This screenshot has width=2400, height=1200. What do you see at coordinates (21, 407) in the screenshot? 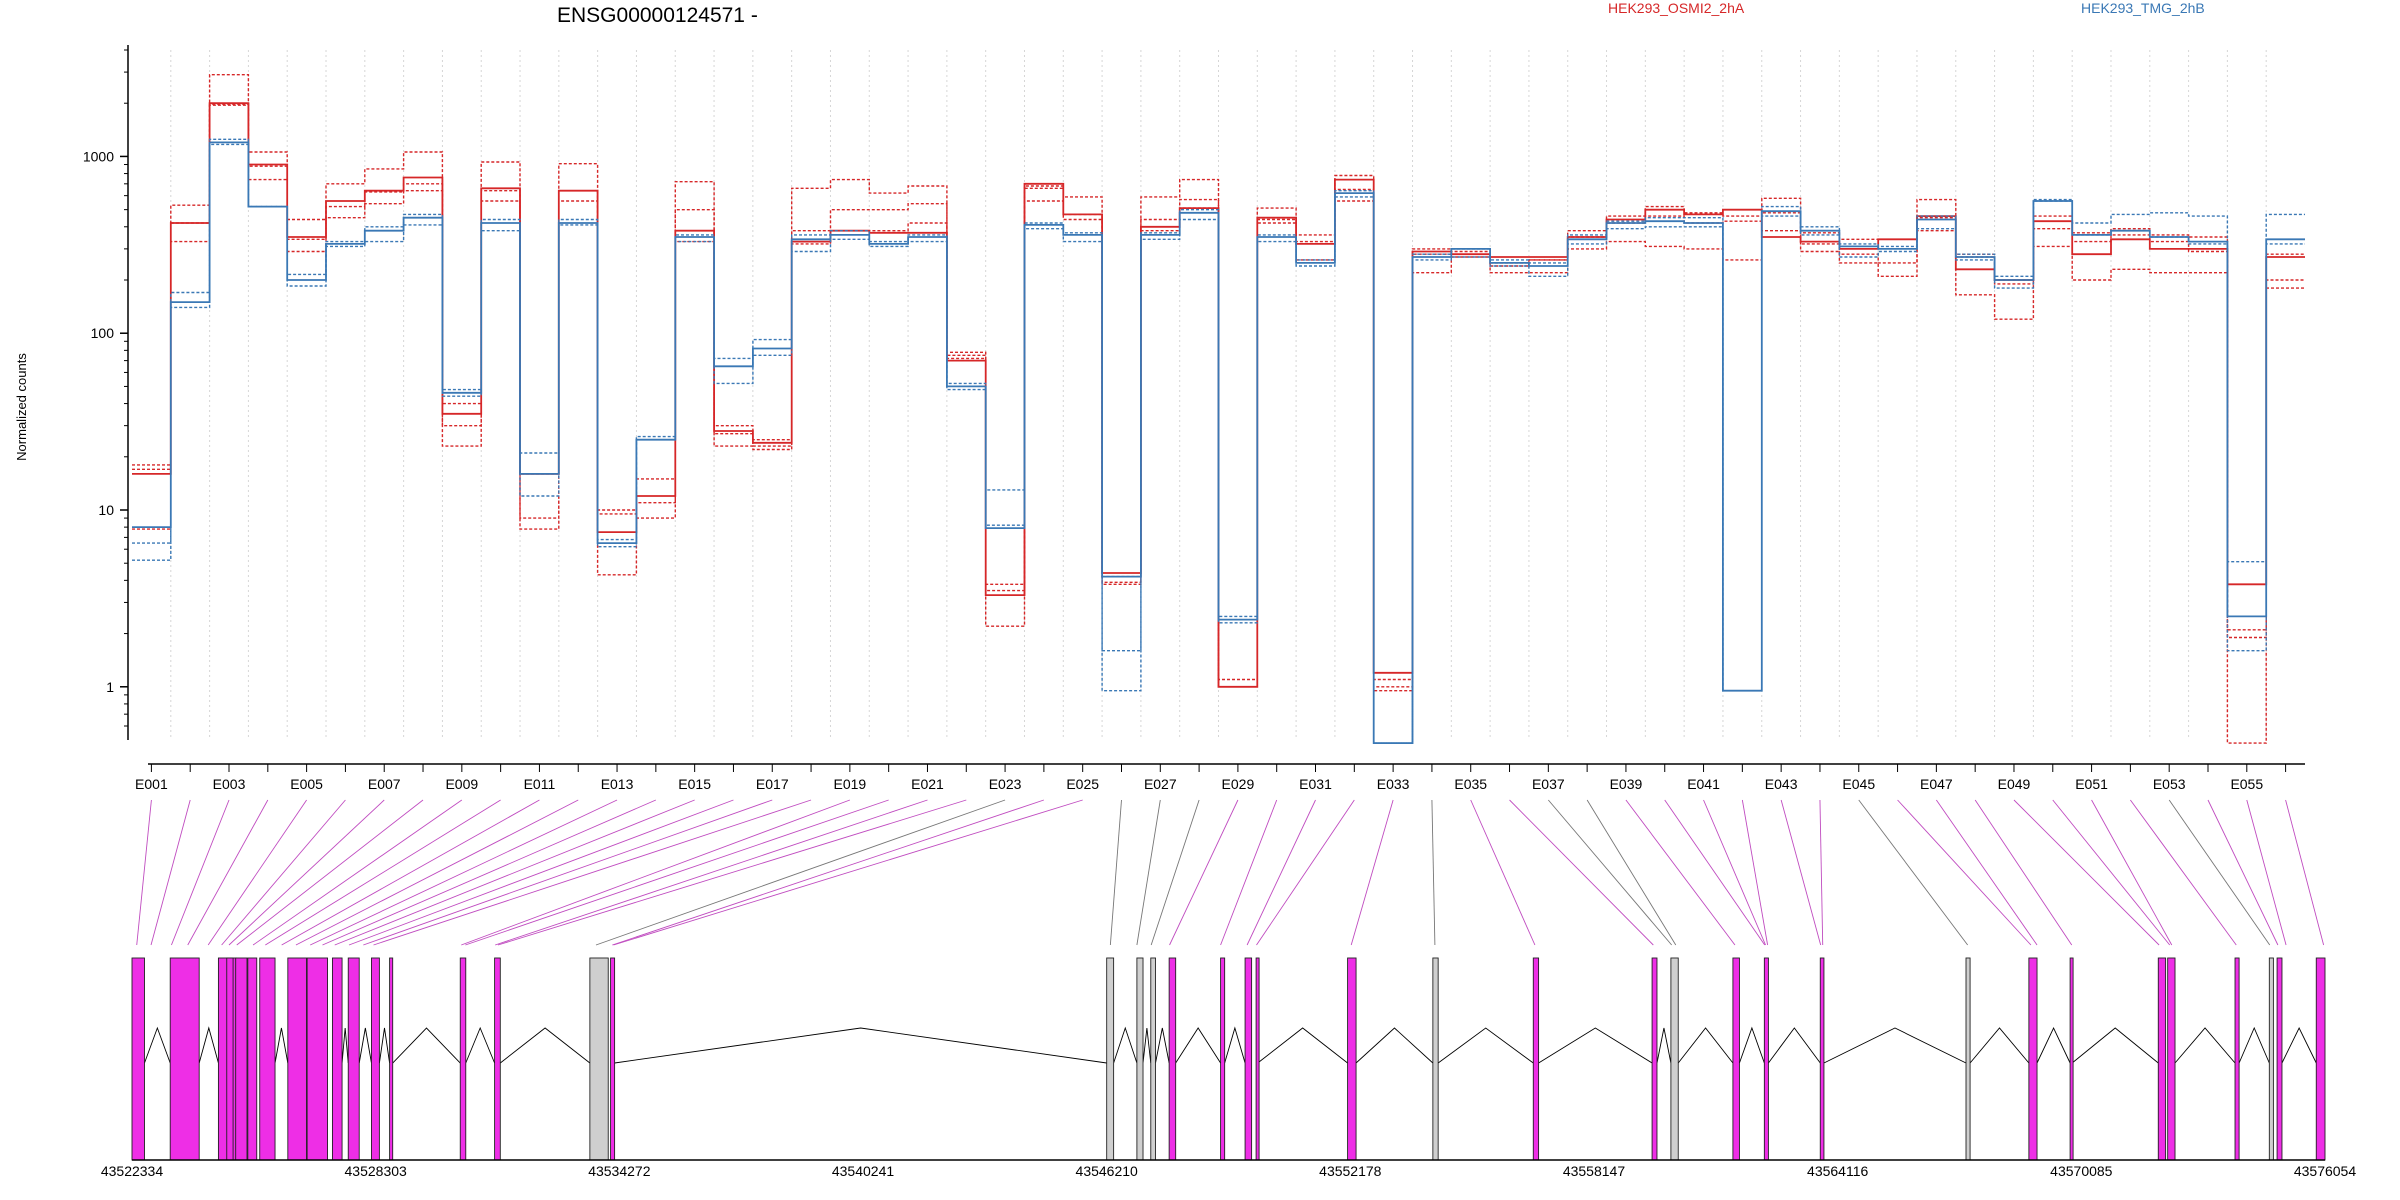
I see `y-axis-label: Normalized counts` at bounding box center [21, 407].